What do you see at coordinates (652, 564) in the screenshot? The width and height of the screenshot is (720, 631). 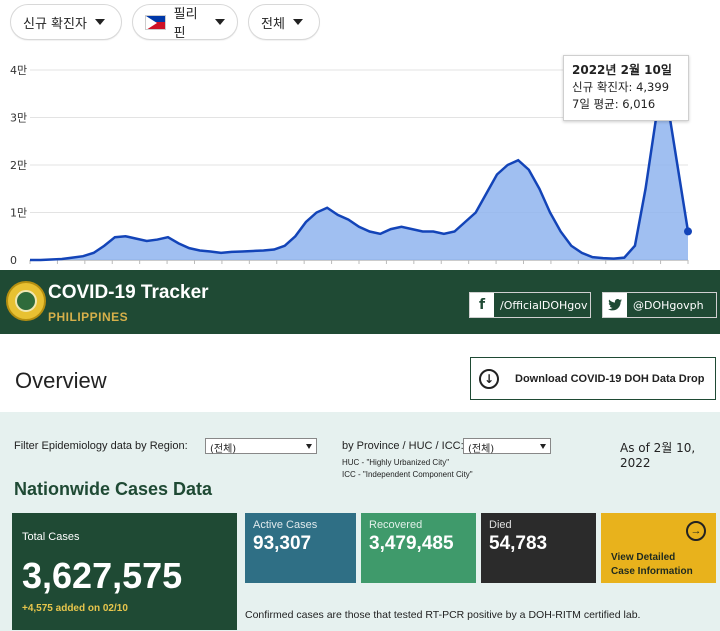 I see `view-detailed-label: View Detailed Case Information` at bounding box center [652, 564].